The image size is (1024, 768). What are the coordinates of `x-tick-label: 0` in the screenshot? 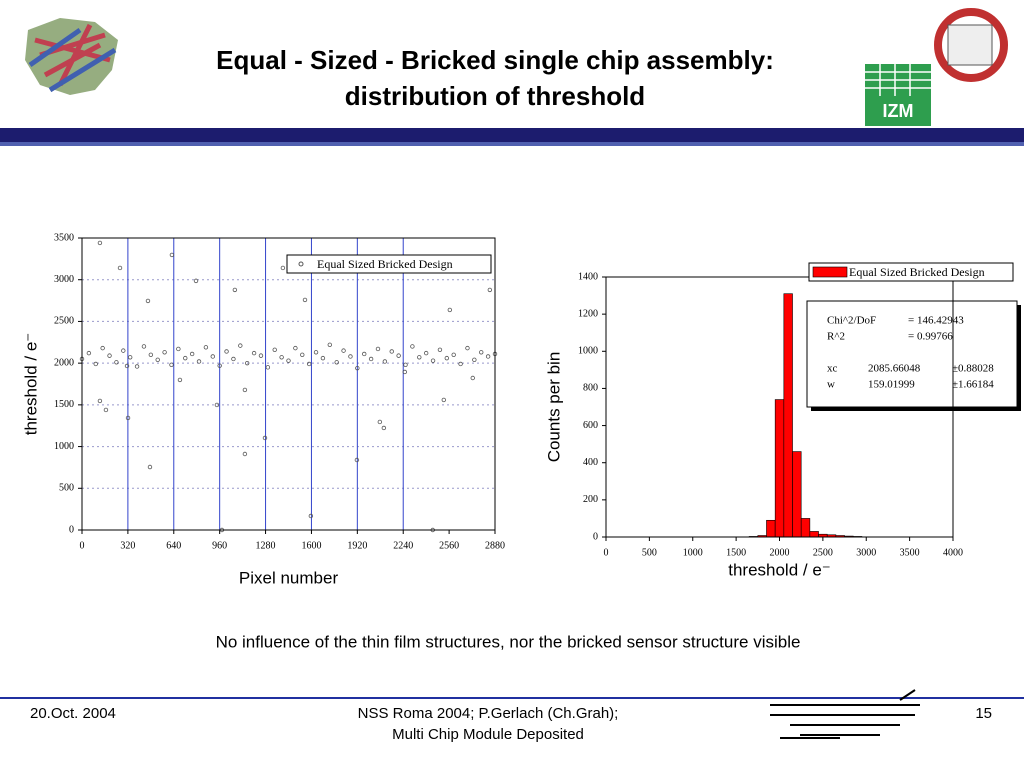 It's located at (82, 545).